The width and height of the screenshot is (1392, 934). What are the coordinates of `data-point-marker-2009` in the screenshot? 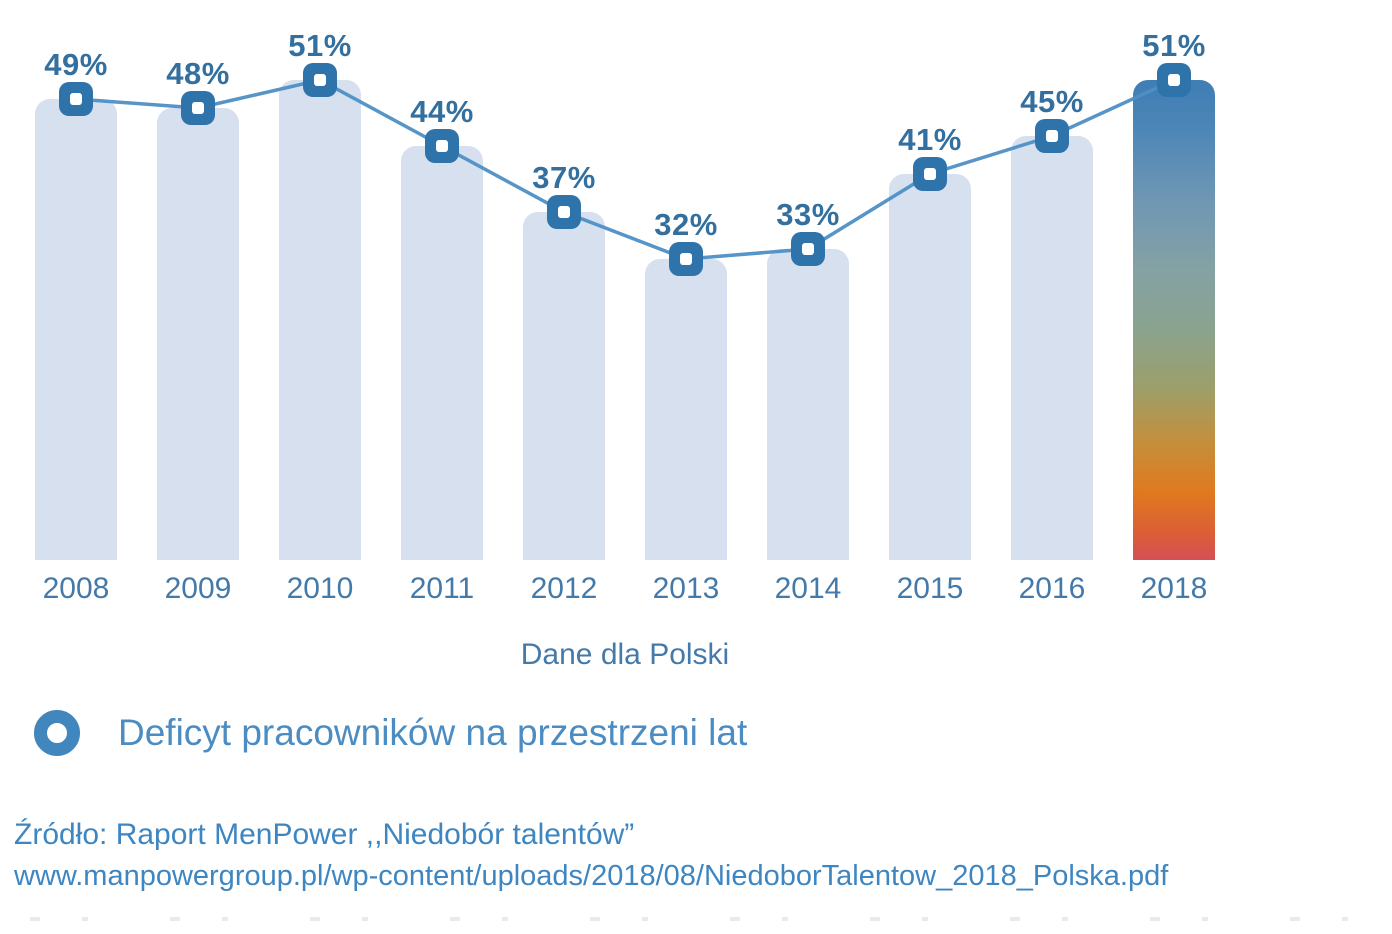 It's located at (198, 108).